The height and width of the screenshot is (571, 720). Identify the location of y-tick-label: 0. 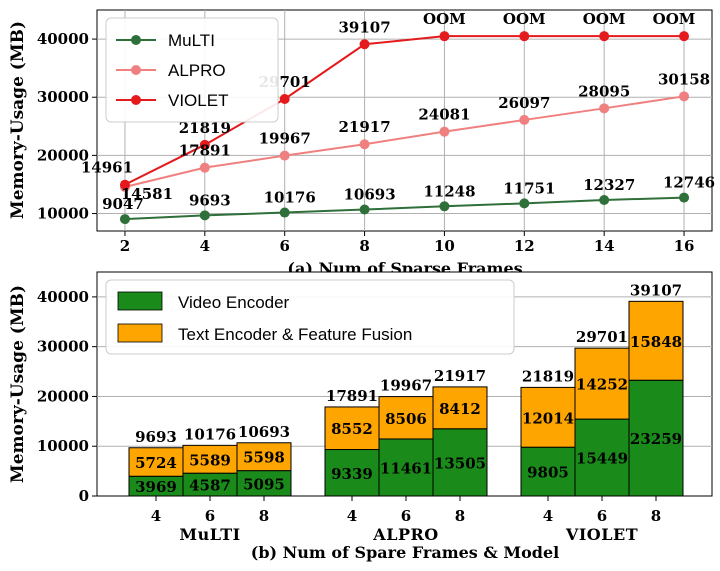
(84, 496).